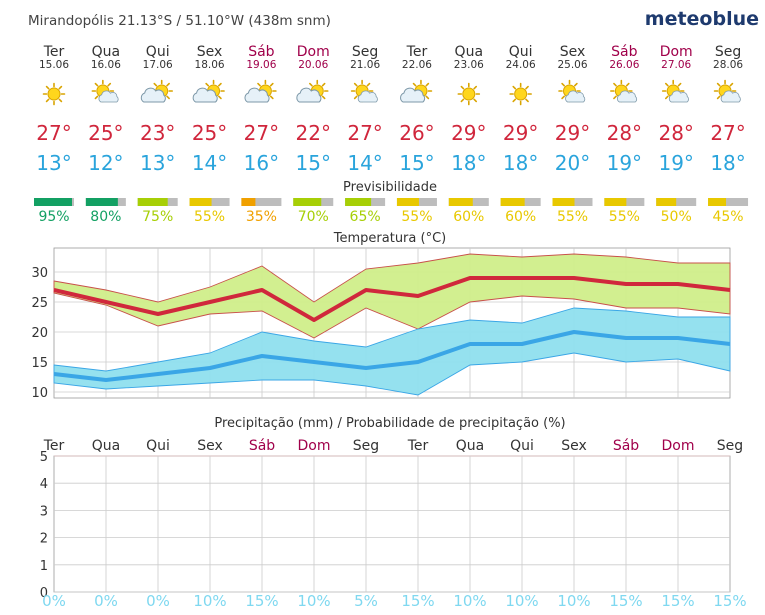 The image size is (765, 615). What do you see at coordinates (105, 211) in the screenshot?
I see `predictability-item: 80%` at bounding box center [105, 211].